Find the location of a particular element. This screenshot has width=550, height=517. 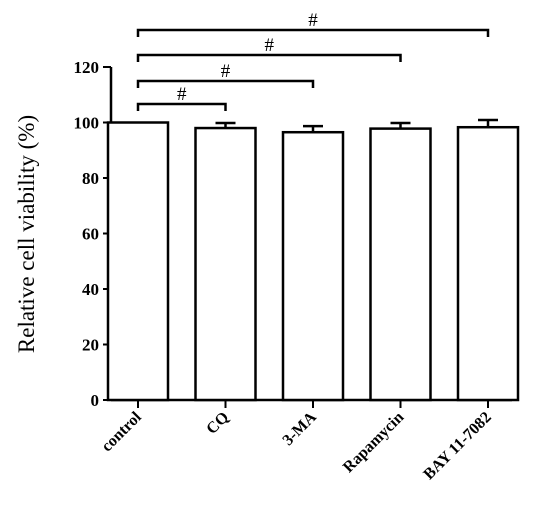

x-tick-label: Rapamycin is located at coordinates (373, 442).